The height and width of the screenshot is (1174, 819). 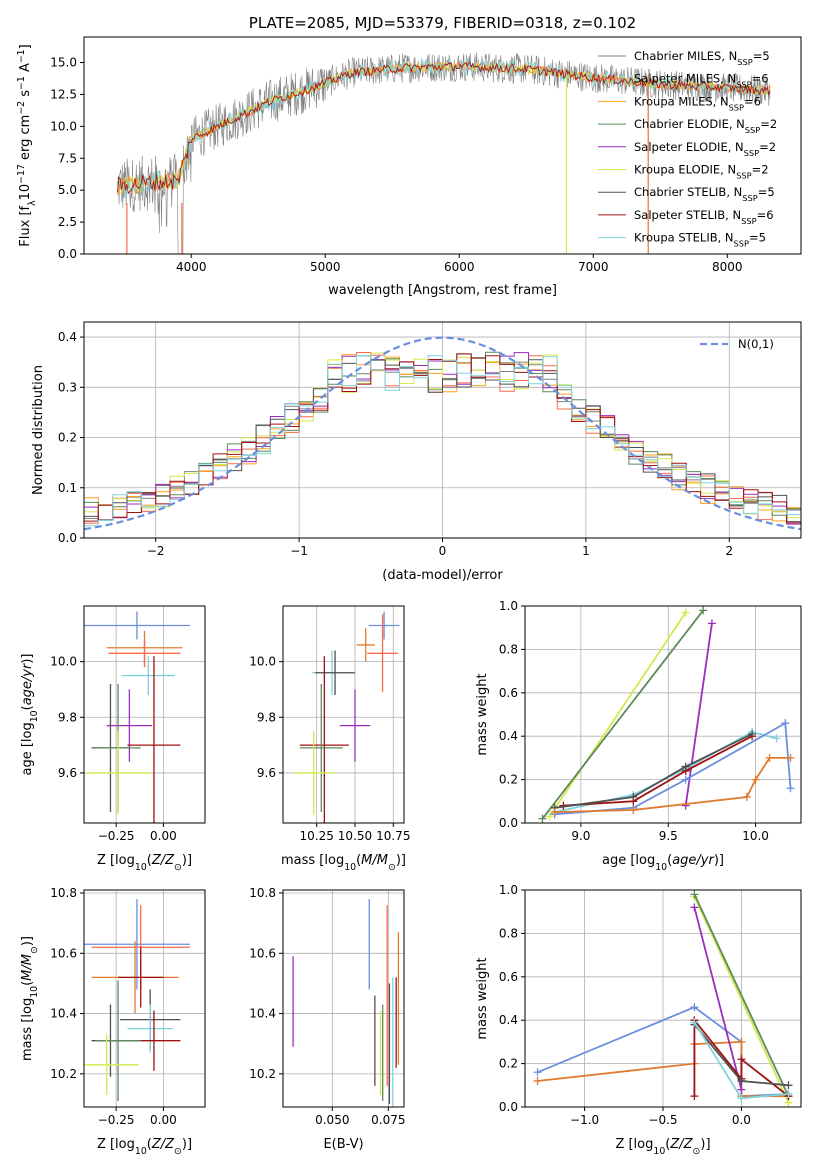 What do you see at coordinates (442, 441) in the screenshot?
I see `histogram-series` at bounding box center [442, 441].